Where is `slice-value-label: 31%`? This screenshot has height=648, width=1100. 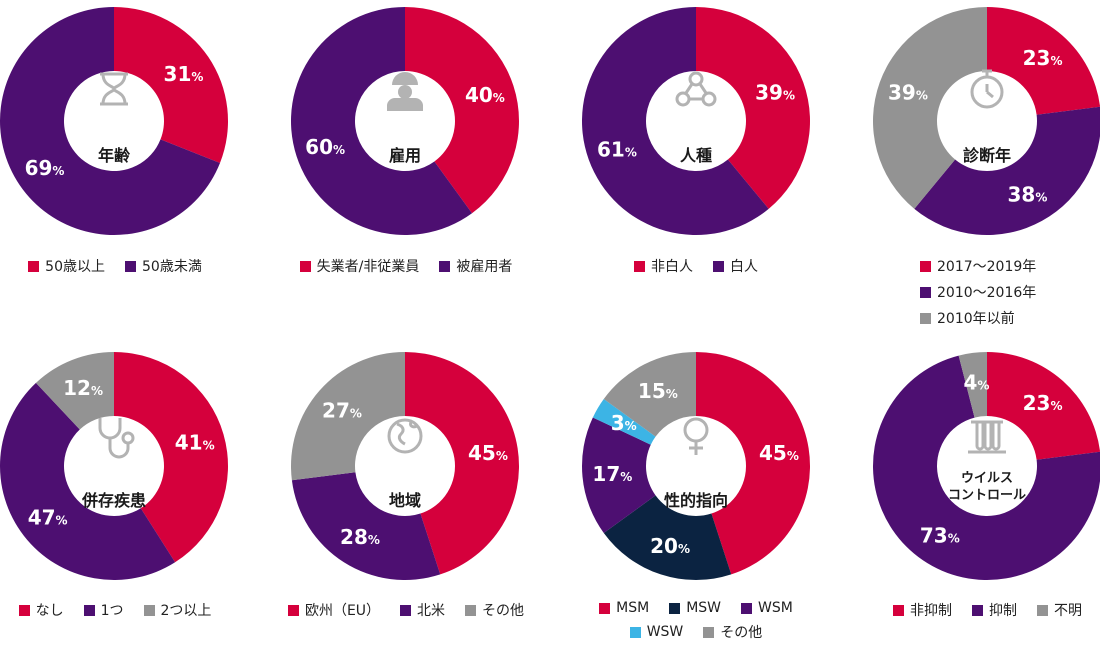
slice-value-label: 31% is located at coordinates (184, 74).